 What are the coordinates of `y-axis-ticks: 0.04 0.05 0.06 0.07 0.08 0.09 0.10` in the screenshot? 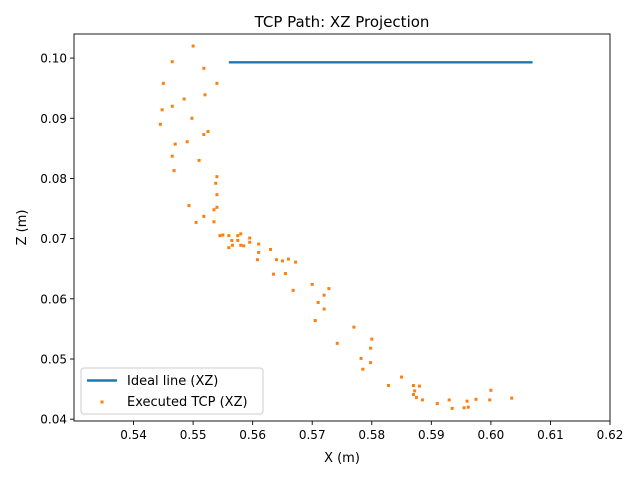 It's located at (57, 239).